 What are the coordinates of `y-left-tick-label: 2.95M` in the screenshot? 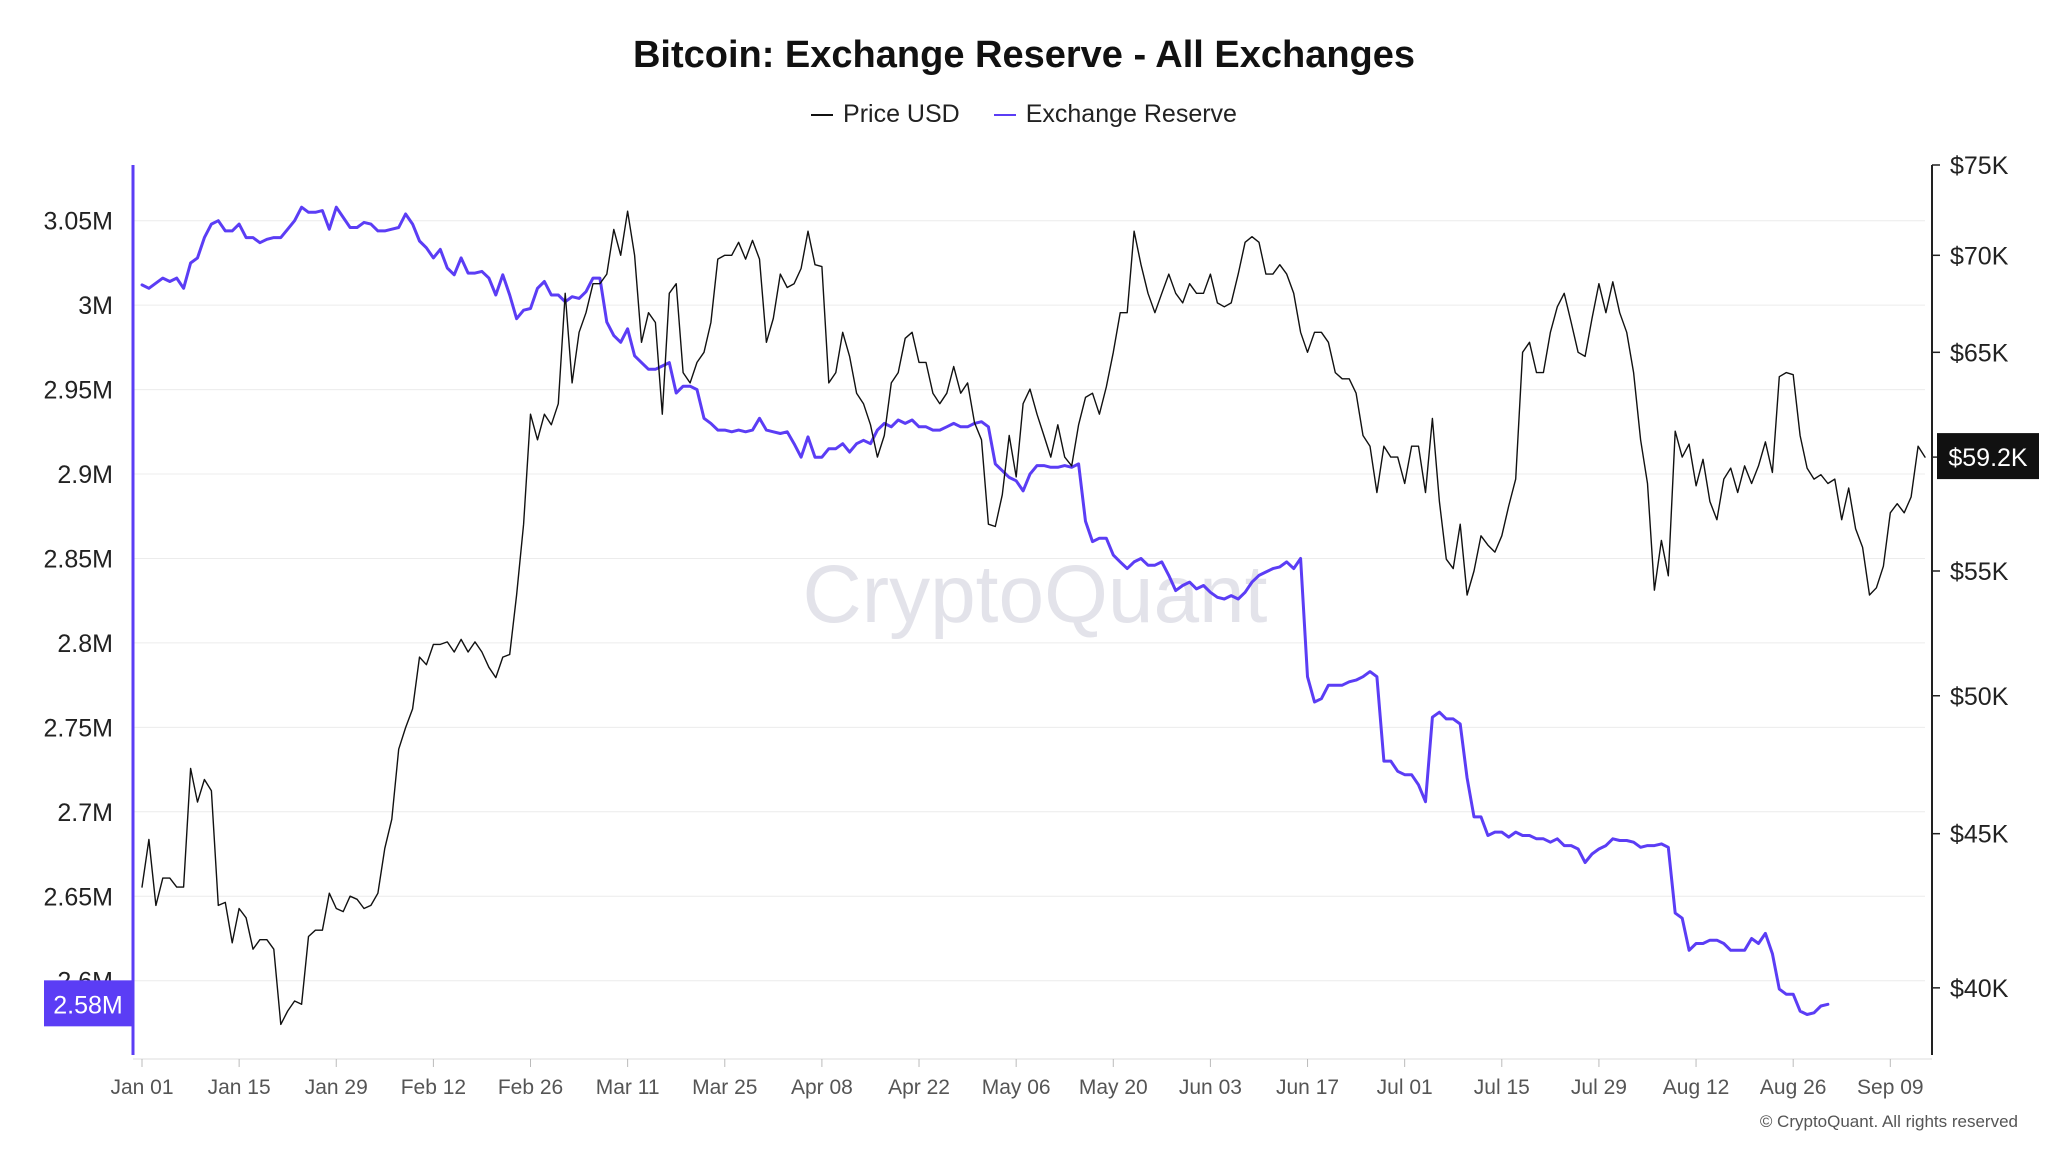 It's located at (78, 391).